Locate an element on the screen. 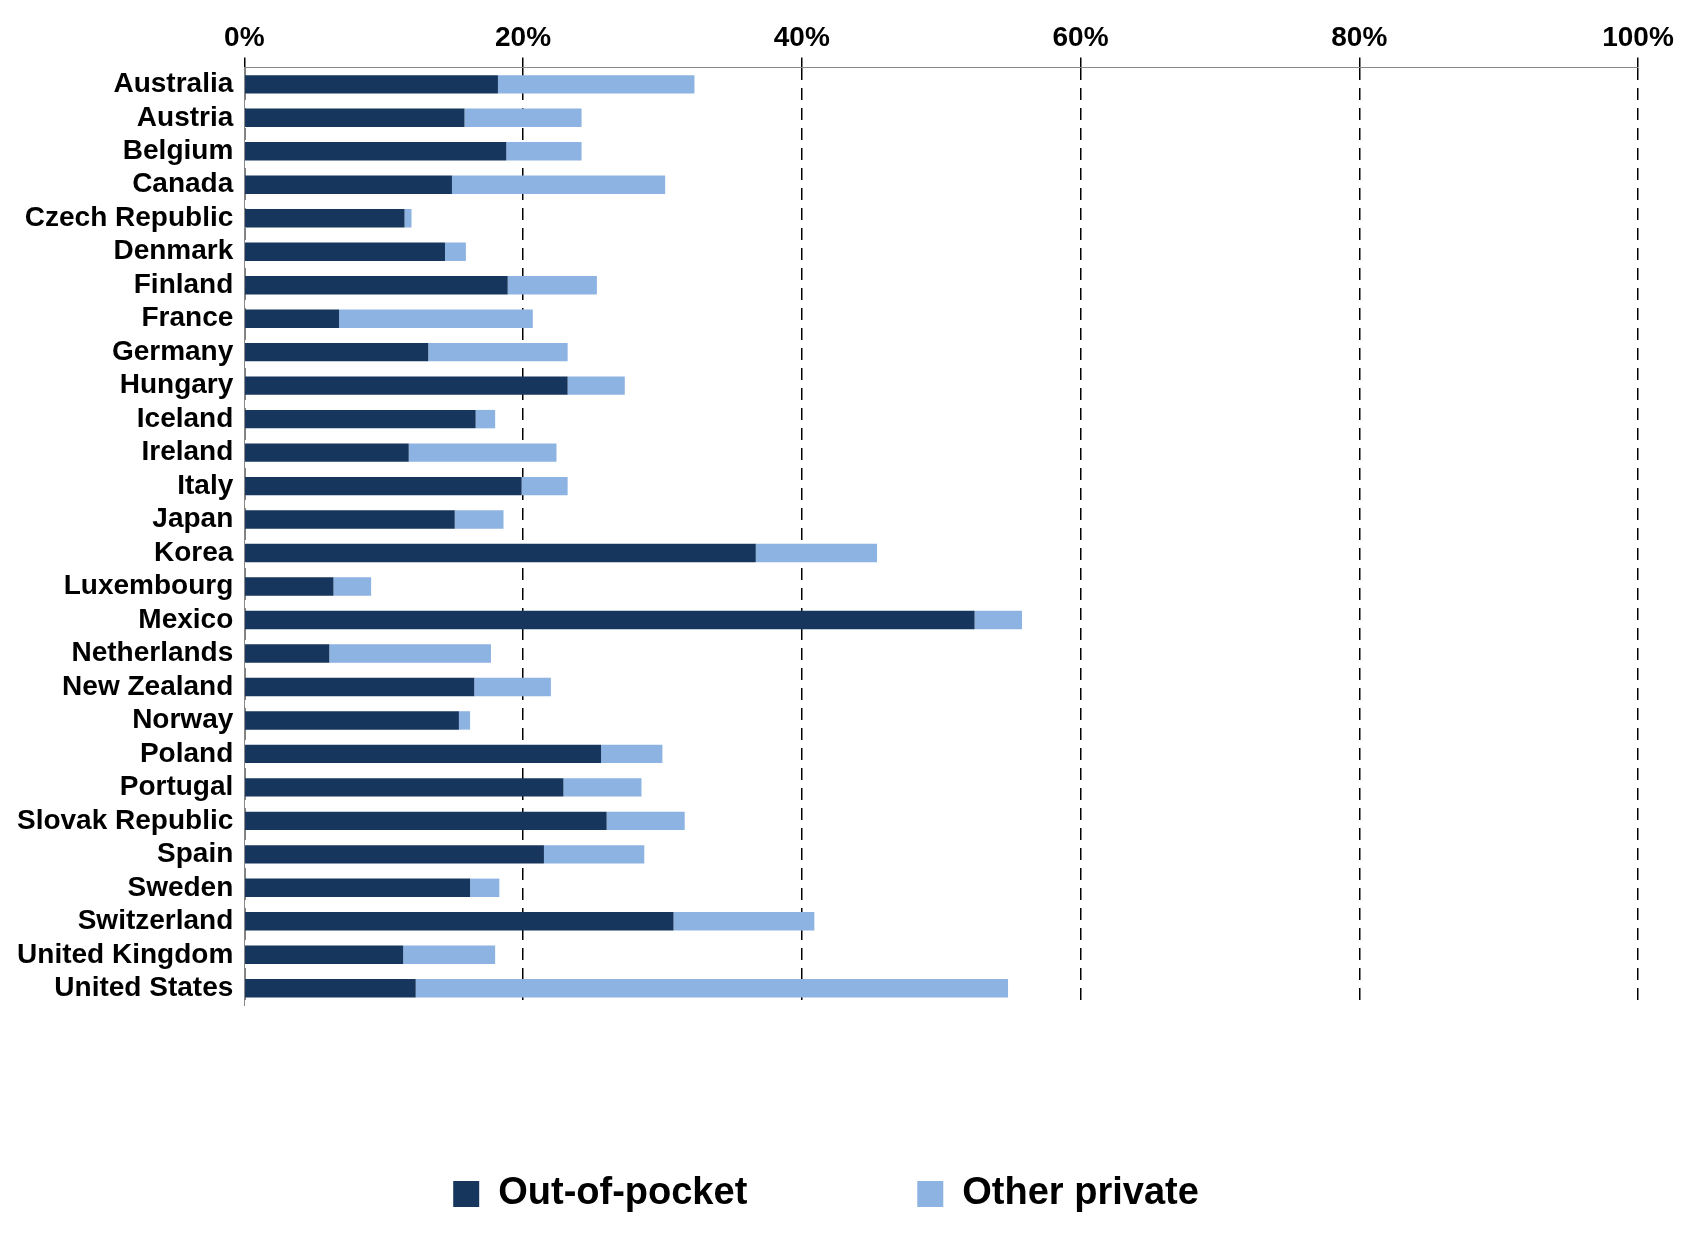  y-tick-label: Netherlands is located at coordinates (152, 652).